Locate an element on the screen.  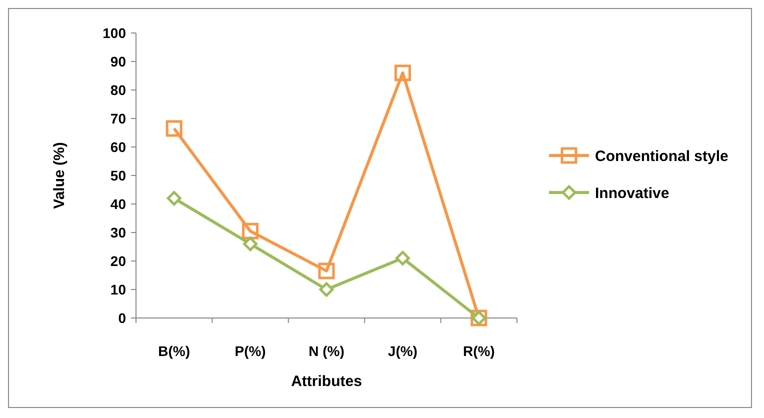
y-axis-title: Value (%) is located at coordinates (59, 175).